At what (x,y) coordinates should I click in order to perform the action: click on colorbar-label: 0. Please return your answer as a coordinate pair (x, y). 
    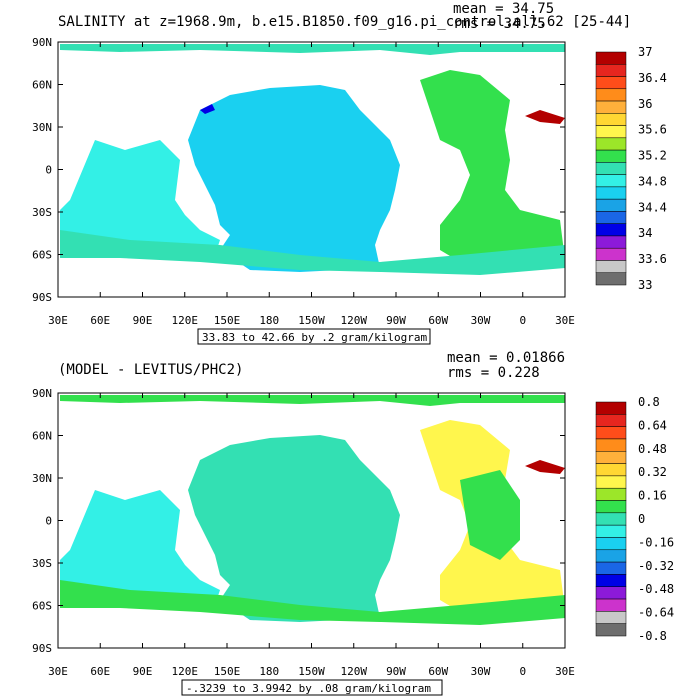
    Looking at the image, I should click on (641, 519).